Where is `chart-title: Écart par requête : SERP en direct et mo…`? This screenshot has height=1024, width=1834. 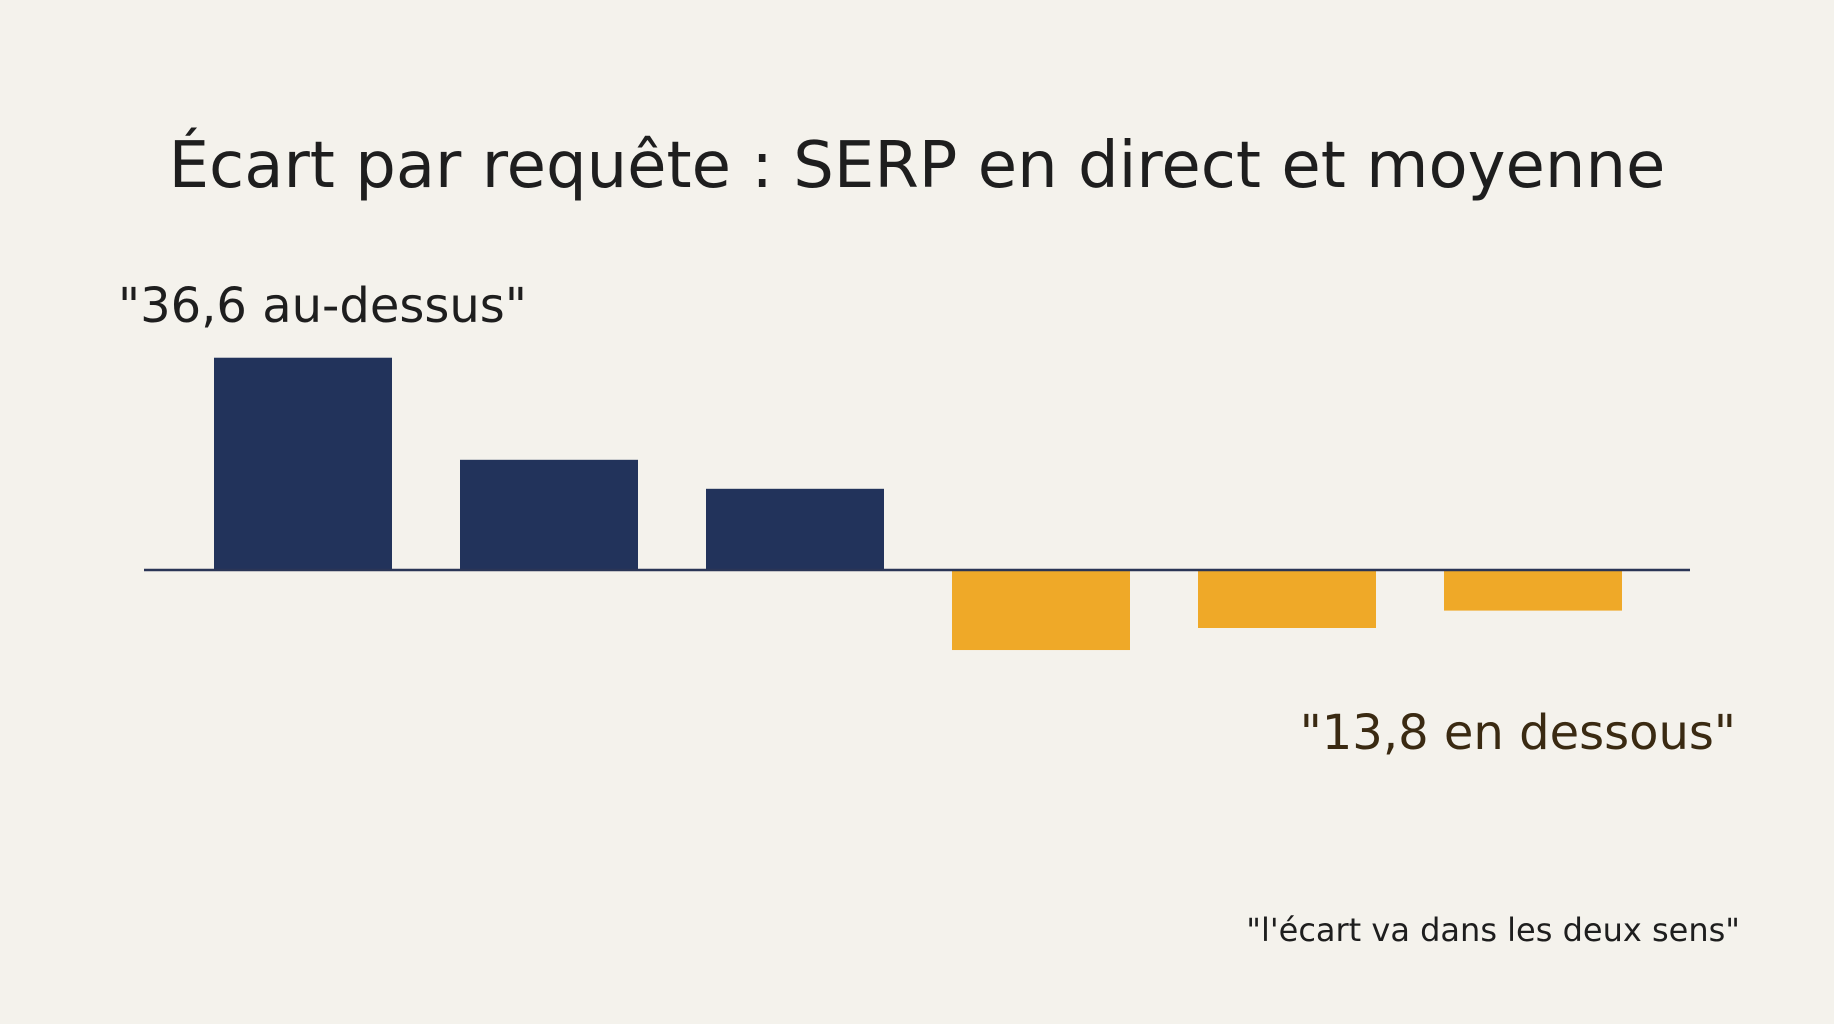 chart-title: Écart par requête : SERP en direct et mo… is located at coordinates (917, 166).